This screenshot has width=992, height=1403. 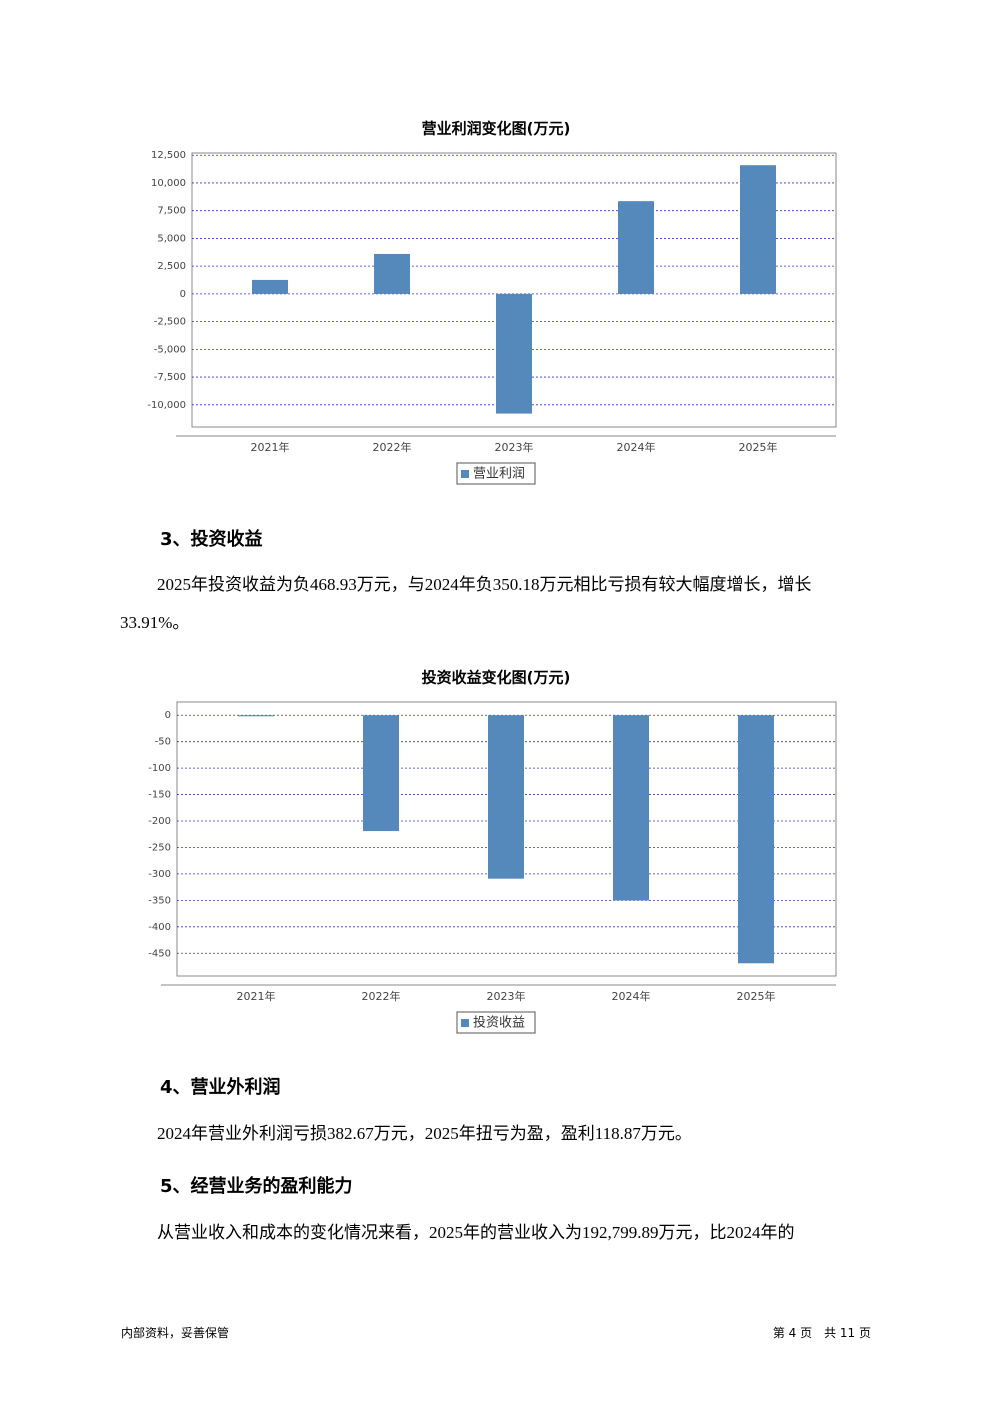 What do you see at coordinates (168, 183) in the screenshot?
I see `y-tick-label: 10,000` at bounding box center [168, 183].